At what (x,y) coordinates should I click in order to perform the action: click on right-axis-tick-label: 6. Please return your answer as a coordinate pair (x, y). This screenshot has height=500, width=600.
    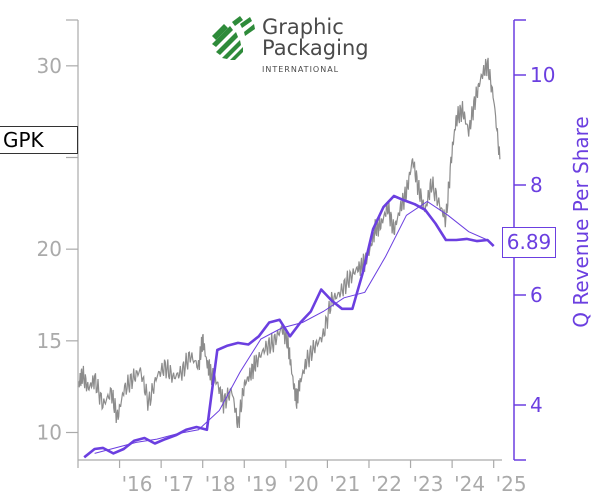
    Looking at the image, I should click on (536, 295).